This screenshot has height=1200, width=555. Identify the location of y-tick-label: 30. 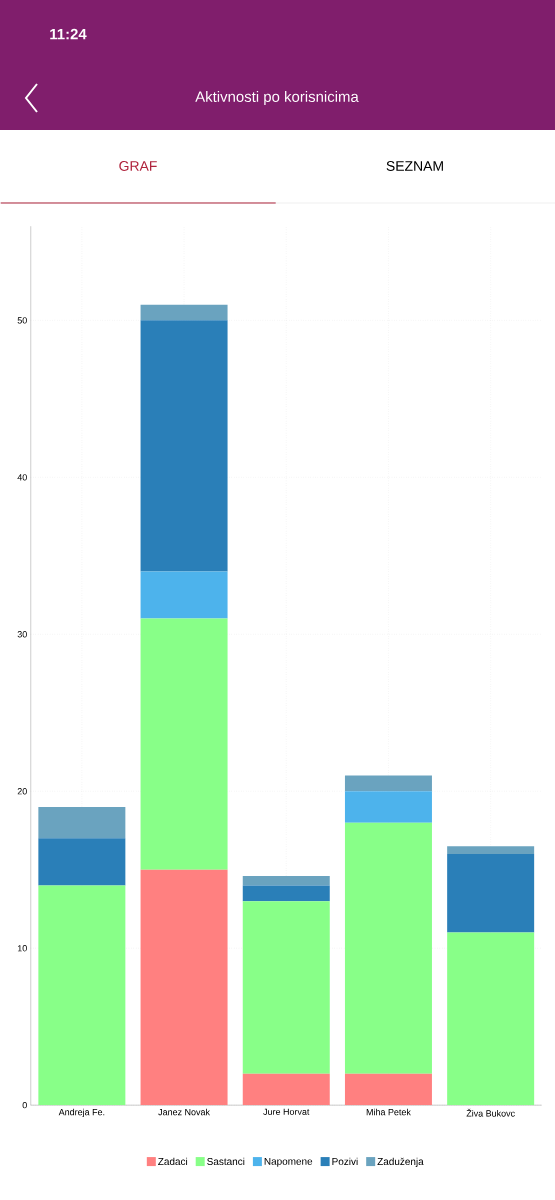
(22, 634).